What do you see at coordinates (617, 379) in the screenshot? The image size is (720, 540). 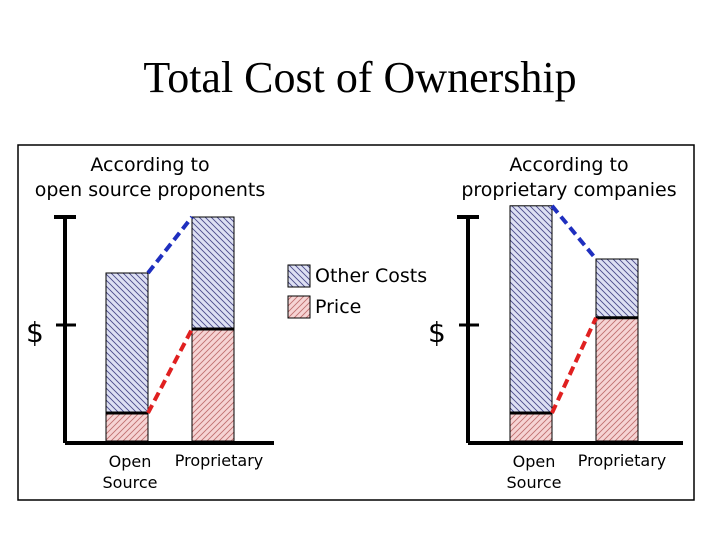 I see `right-proprietary-price-segment` at bounding box center [617, 379].